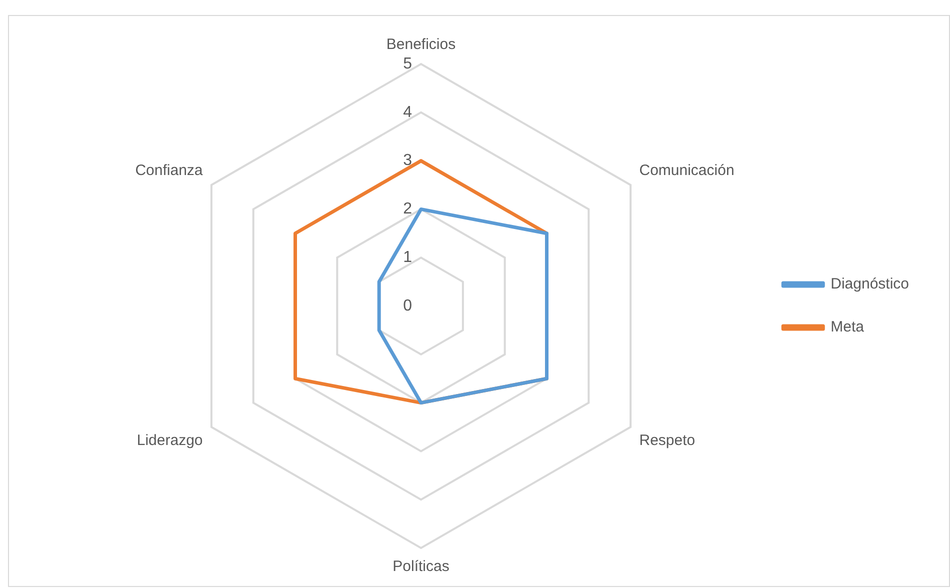 This screenshot has height=588, width=950. What do you see at coordinates (407, 305) in the screenshot?
I see `y-tick-label: 0` at bounding box center [407, 305].